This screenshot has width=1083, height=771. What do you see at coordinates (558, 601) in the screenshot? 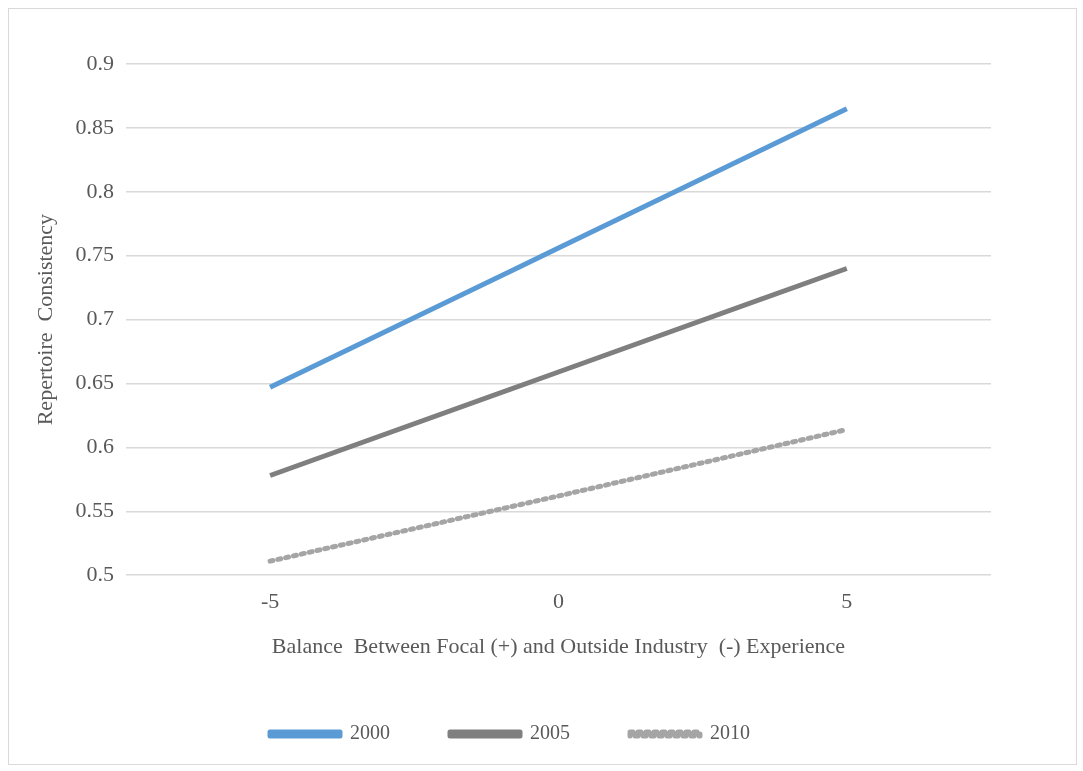
I see `x-tick-label: 0` at bounding box center [558, 601].